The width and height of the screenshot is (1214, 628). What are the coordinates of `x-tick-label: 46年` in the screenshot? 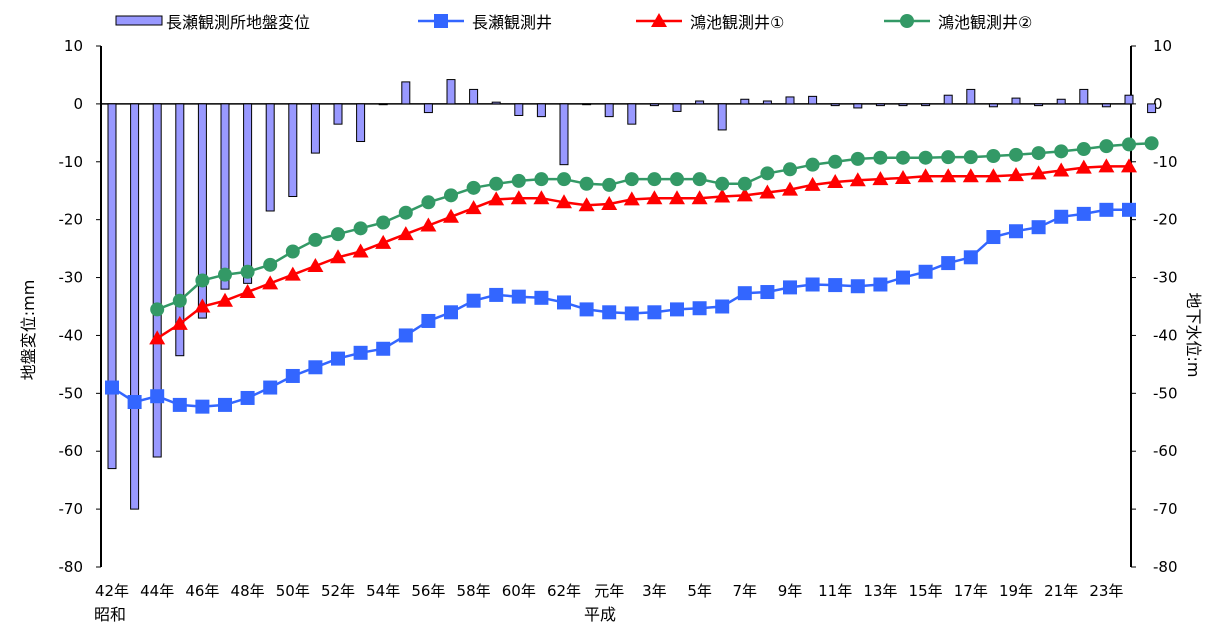 It's located at (202, 591).